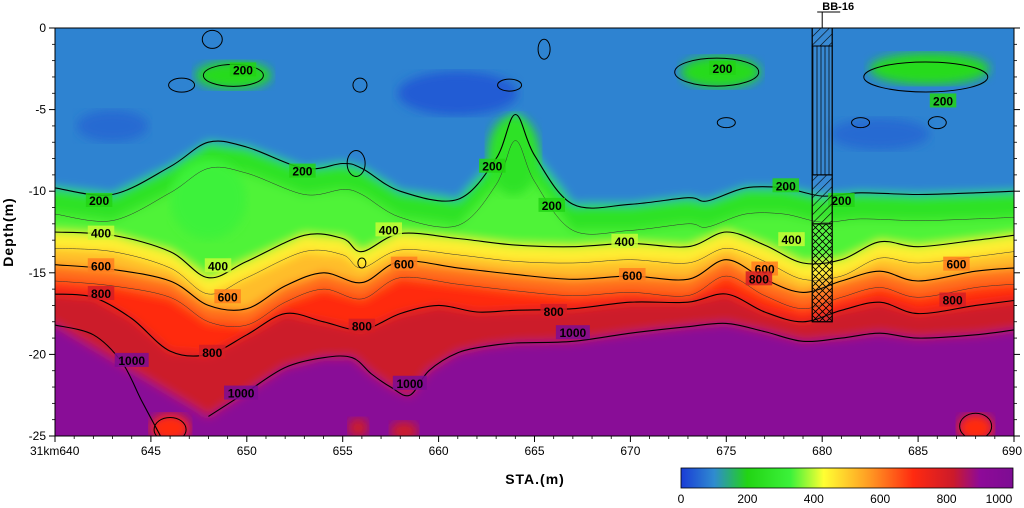 The height and width of the screenshot is (508, 1024). I want to click on contour-label-21: 800, so click(212, 353).